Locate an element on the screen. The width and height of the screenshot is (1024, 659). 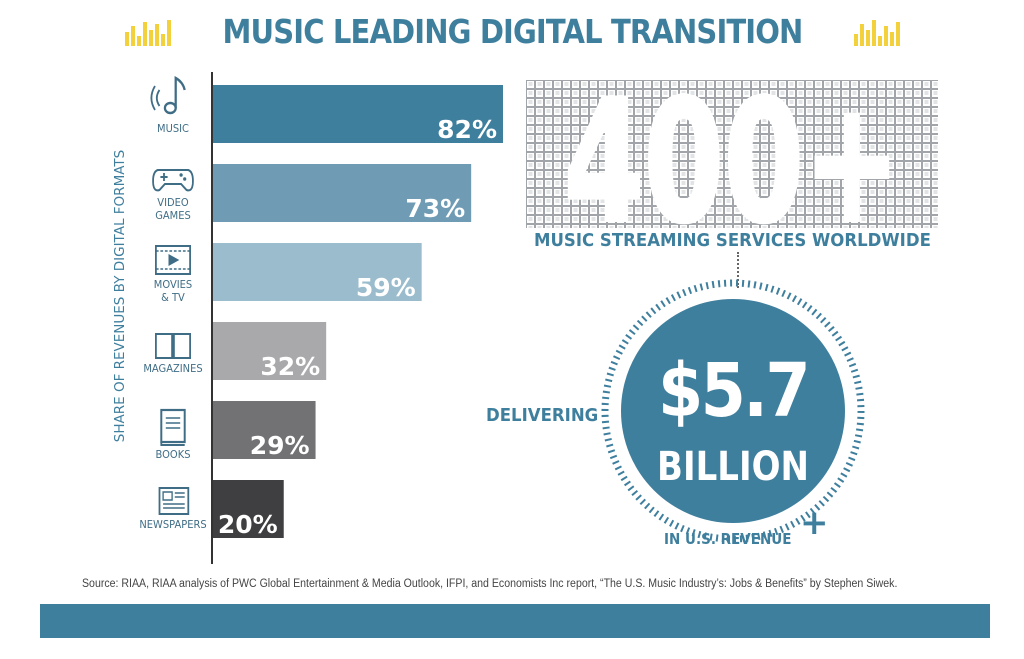
category-label-newspapers: NEWSPAPERS is located at coordinates (173, 508).